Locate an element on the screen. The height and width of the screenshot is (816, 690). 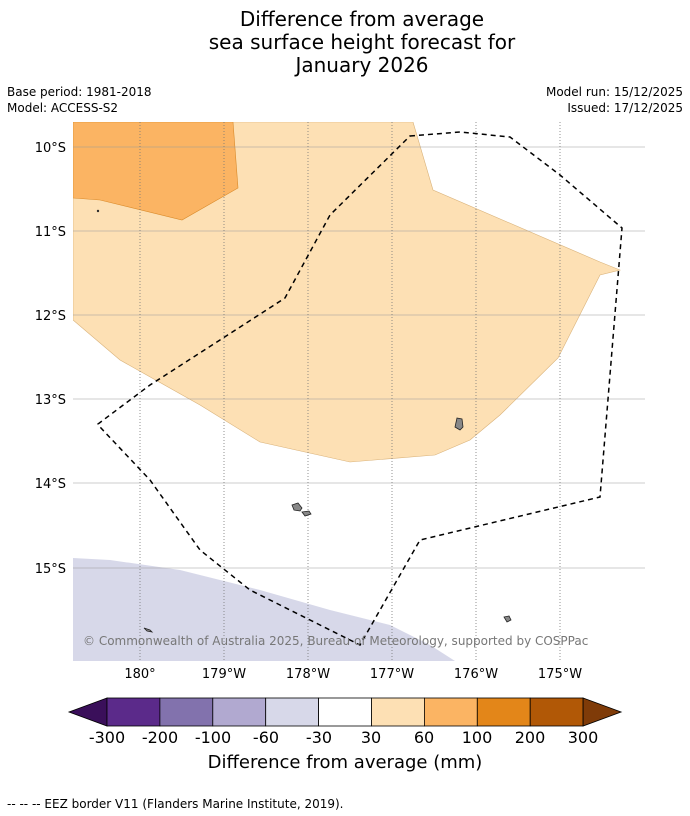
colorbar-extend-low is located at coordinates (87, 712).